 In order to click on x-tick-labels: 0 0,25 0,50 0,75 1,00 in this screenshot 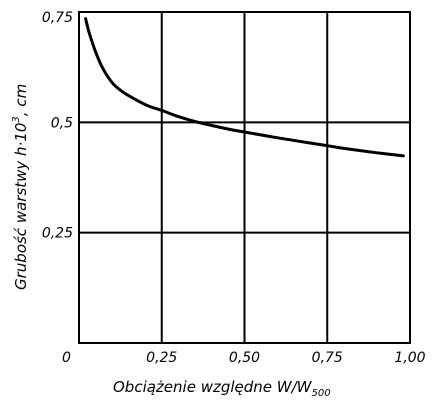, I will do `click(244, 358)`.